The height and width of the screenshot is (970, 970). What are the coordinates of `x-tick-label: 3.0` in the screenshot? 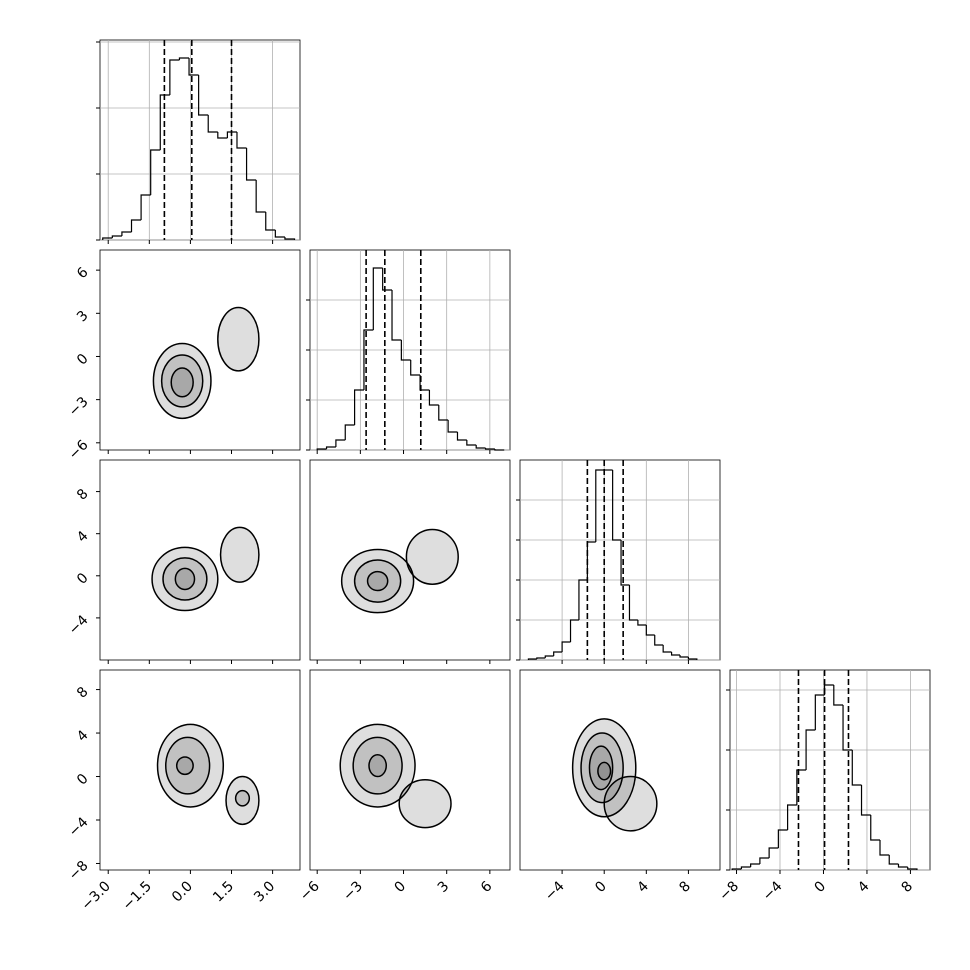 It's located at (264, 891).